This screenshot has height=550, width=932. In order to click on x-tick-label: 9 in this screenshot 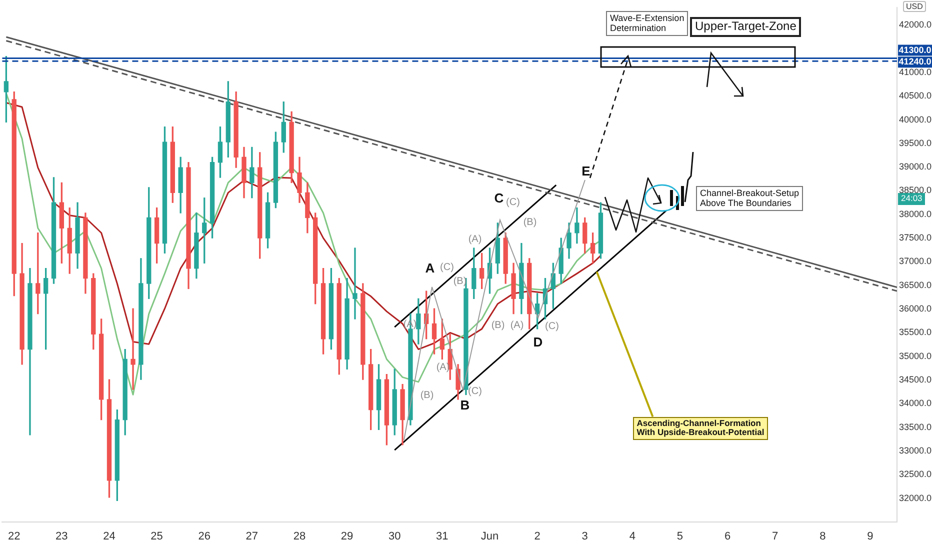, I will do `click(870, 536)`.